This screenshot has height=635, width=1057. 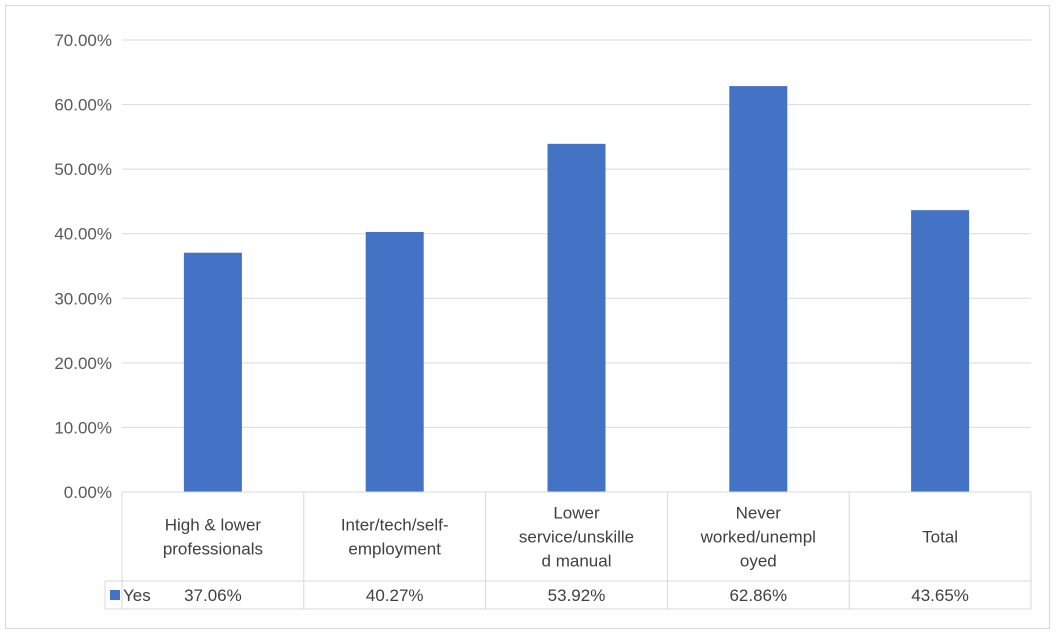 I want to click on x-tick-label: Never worked/unempl oyed, so click(x=758, y=537).